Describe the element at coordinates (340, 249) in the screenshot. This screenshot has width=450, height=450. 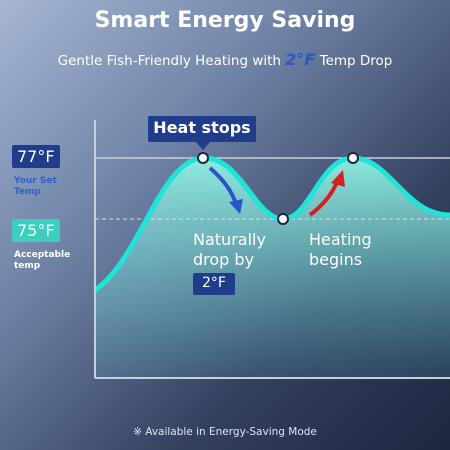
I see `heating-text: Heating begins` at that location.